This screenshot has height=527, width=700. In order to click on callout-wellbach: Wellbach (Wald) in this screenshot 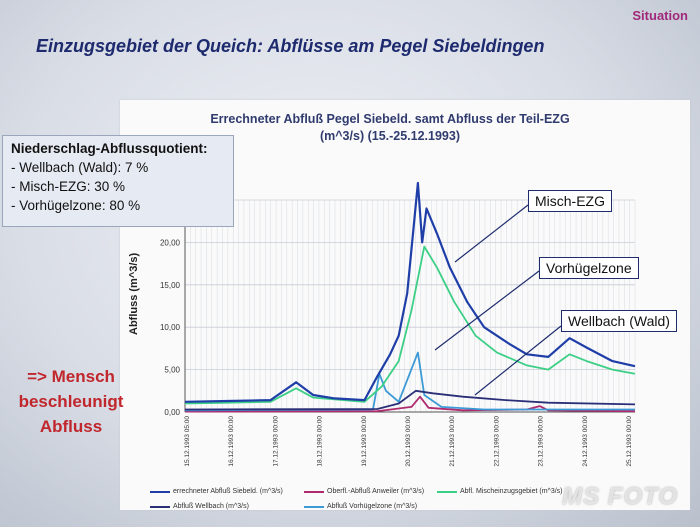, I will do `click(619, 321)`.